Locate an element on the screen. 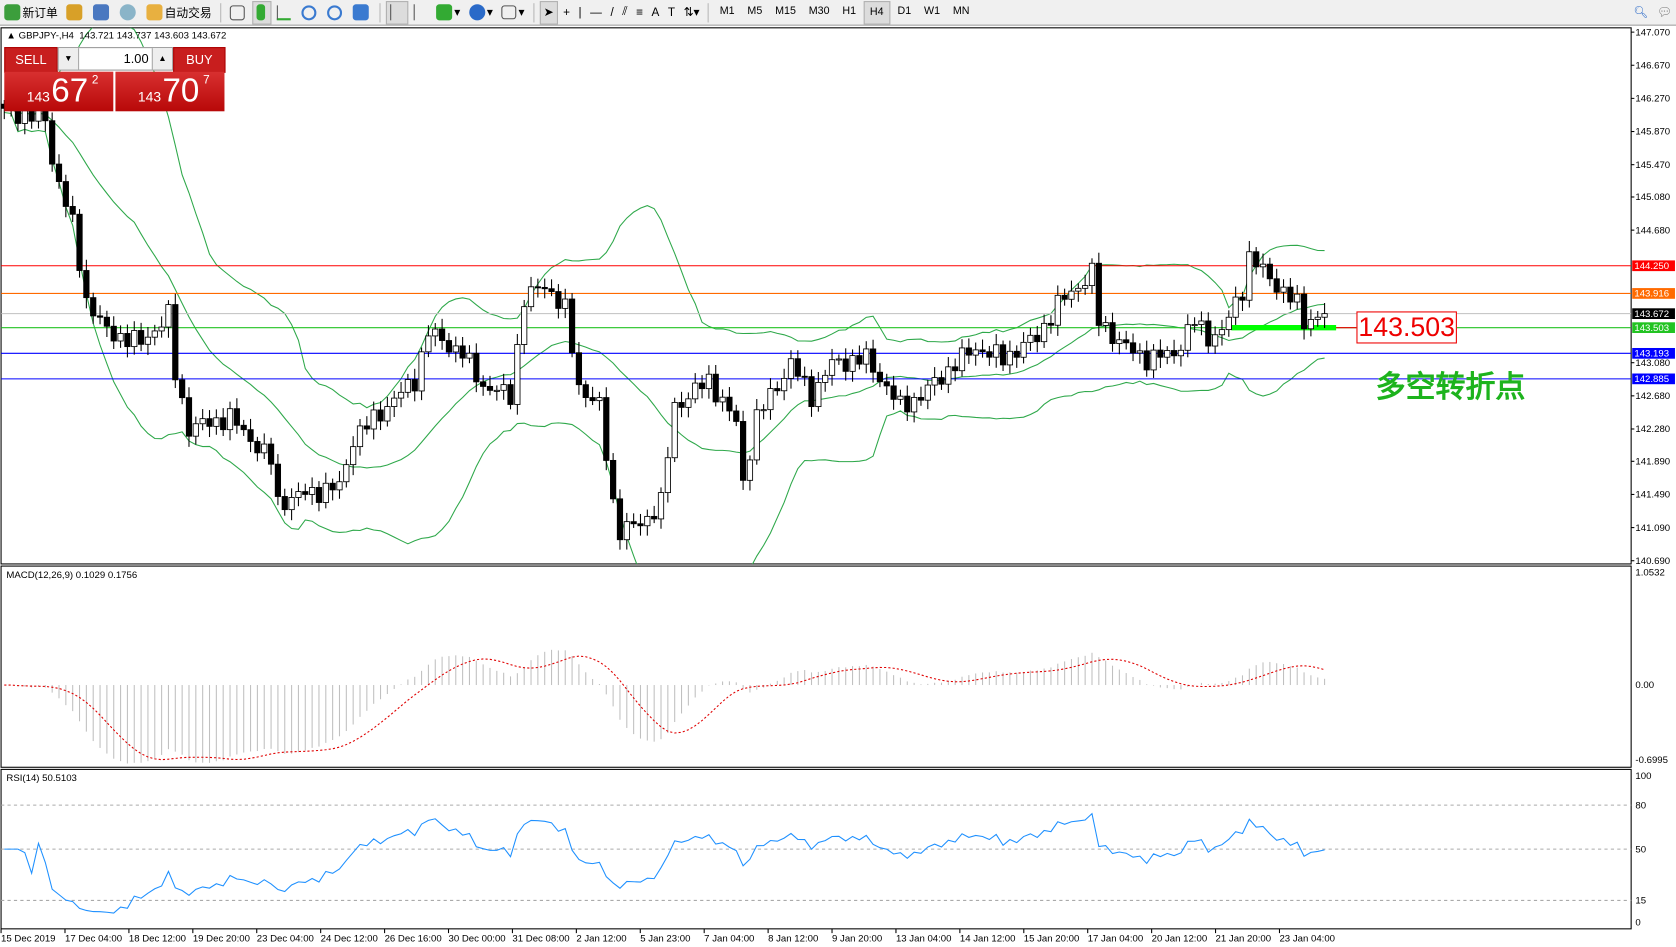 This screenshot has height=947, width=1676. line-chart-button is located at coordinates (285, 12).